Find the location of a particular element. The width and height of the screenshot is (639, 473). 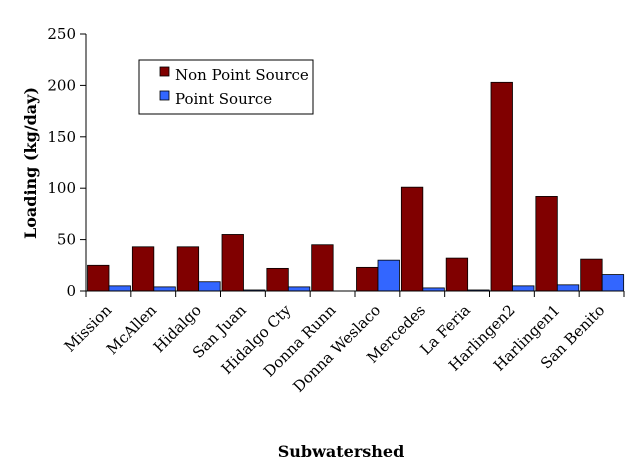

legend-swatch-point-source is located at coordinates (164, 95).